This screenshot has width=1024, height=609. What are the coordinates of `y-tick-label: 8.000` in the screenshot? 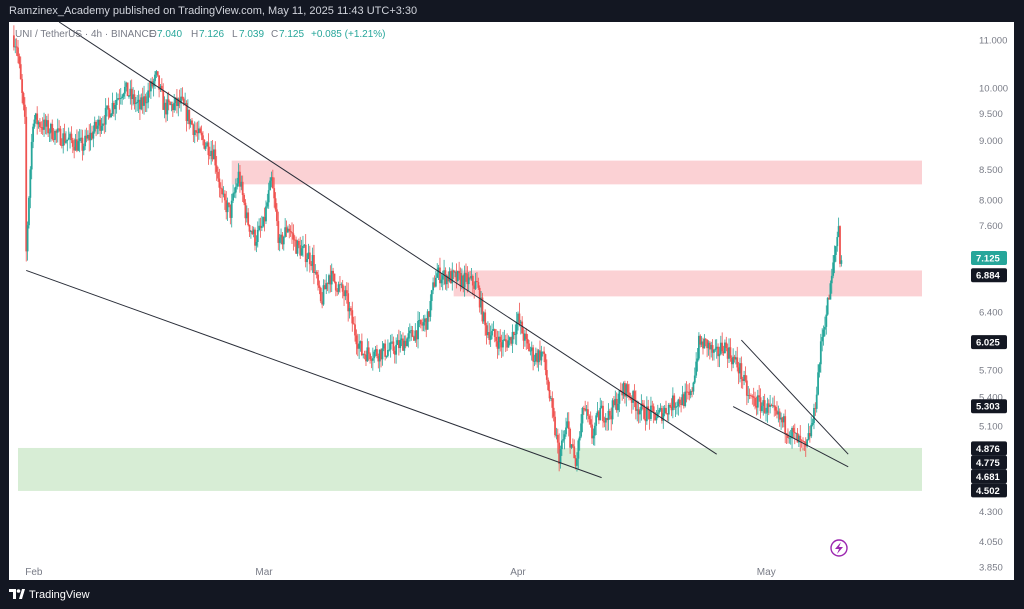 It's located at (991, 200).